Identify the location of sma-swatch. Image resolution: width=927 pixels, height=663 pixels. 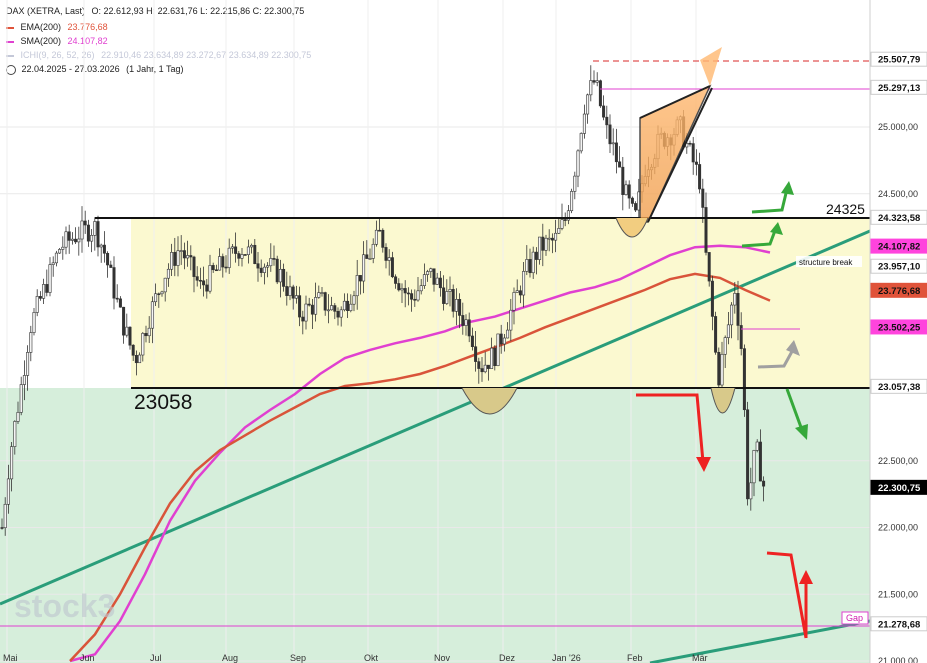
(10, 41).